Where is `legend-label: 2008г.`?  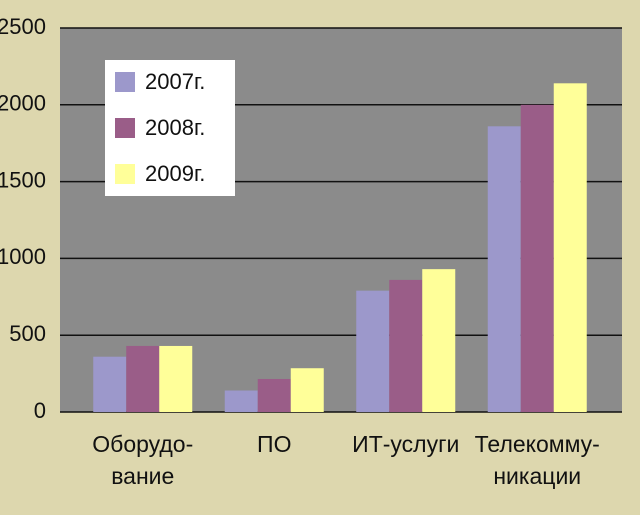
legend-label: 2008г. is located at coordinates (175, 127).